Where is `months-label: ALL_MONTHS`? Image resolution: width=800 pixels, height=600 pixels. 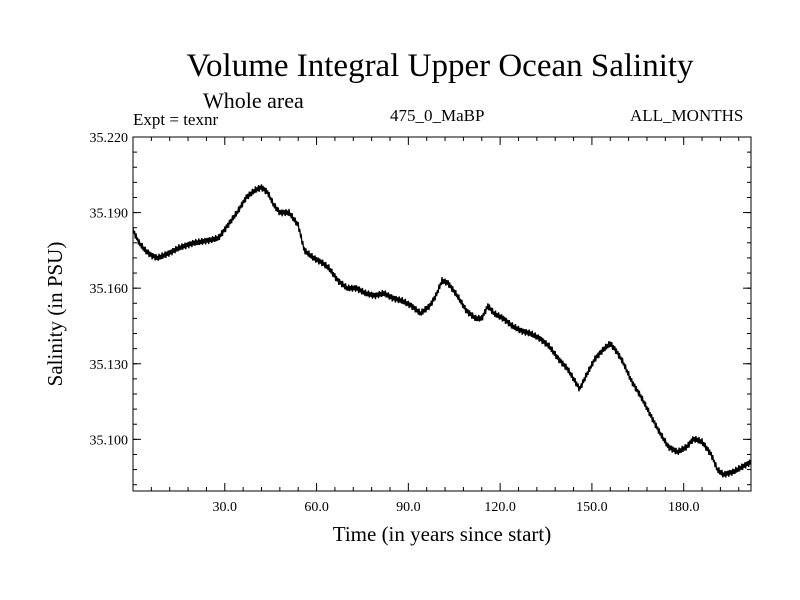 months-label: ALL_MONTHS is located at coordinates (687, 115).